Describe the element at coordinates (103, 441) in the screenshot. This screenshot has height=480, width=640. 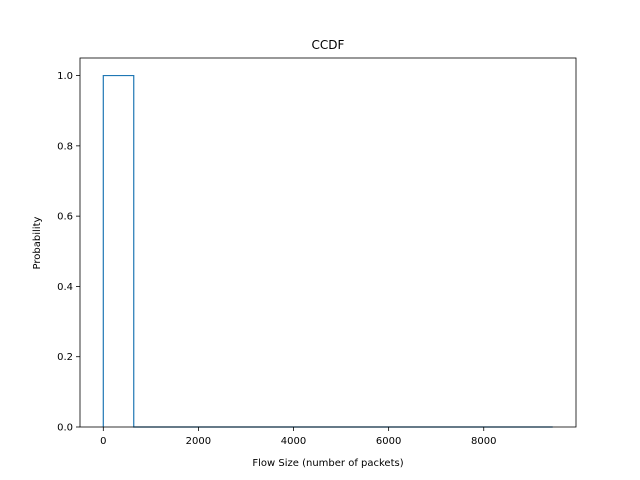
I see `x-tick-label: 0` at that location.